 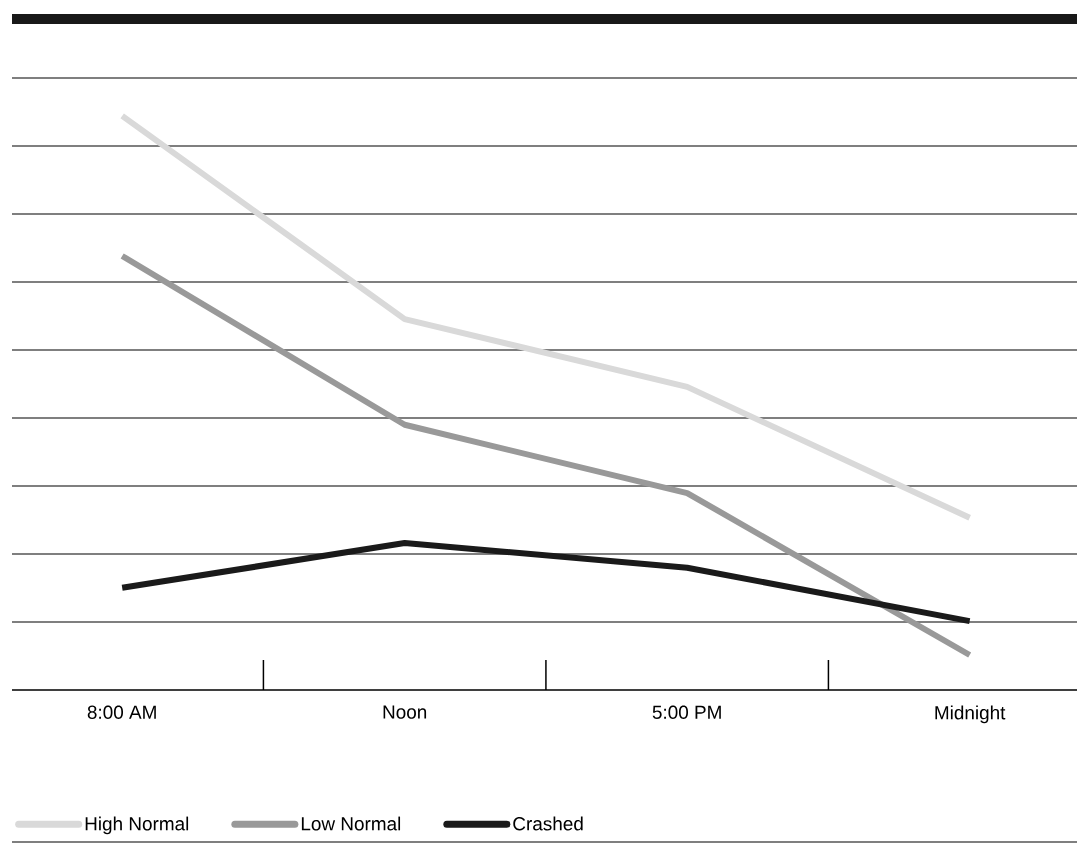 What do you see at coordinates (351, 823) in the screenshot?
I see `legend-label: Low Normal` at bounding box center [351, 823].